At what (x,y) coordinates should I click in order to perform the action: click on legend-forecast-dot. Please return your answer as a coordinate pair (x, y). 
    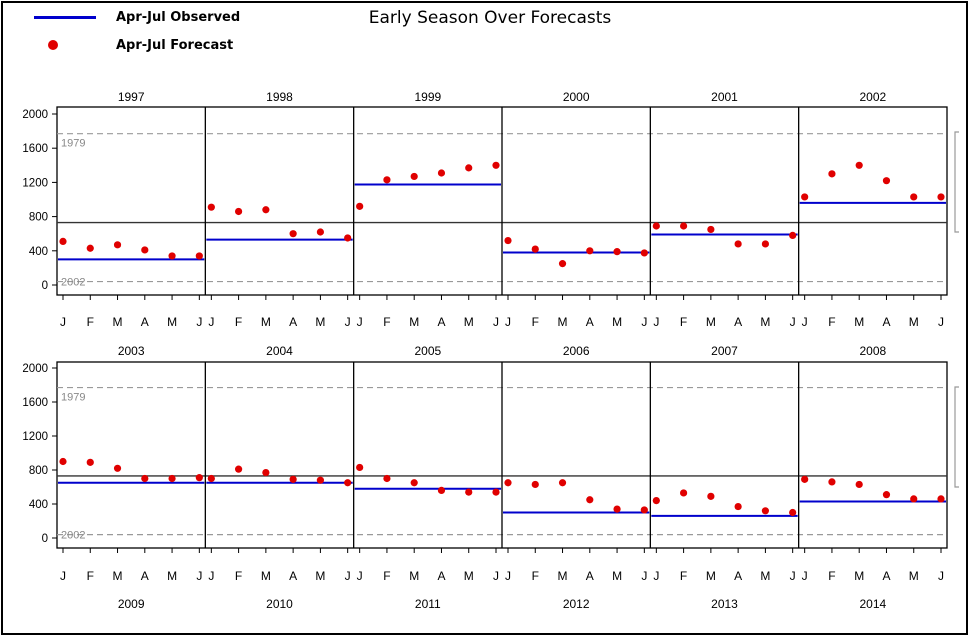
    Looking at the image, I should click on (53, 45).